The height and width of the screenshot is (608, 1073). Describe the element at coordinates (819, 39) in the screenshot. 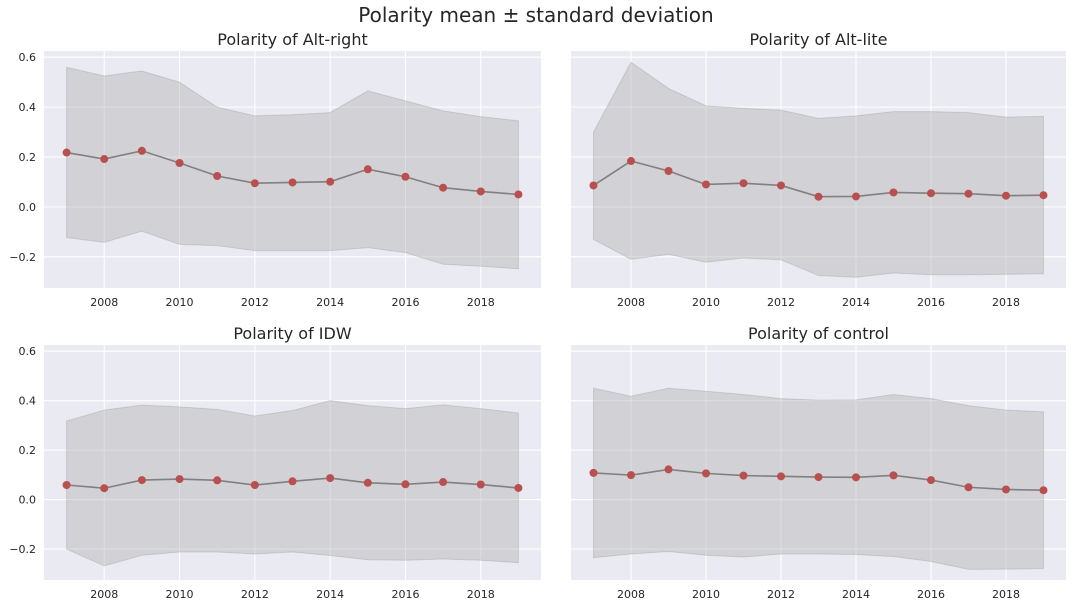

I see `panel-title: Polarity of Alt-lite` at that location.